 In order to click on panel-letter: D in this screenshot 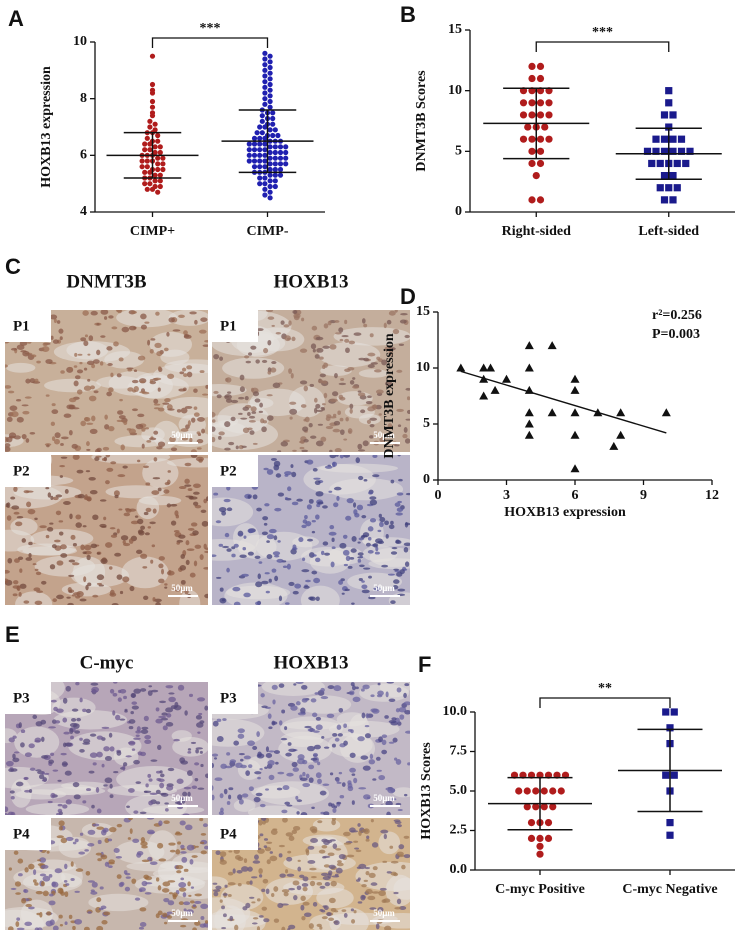, I will do `click(408, 296)`.